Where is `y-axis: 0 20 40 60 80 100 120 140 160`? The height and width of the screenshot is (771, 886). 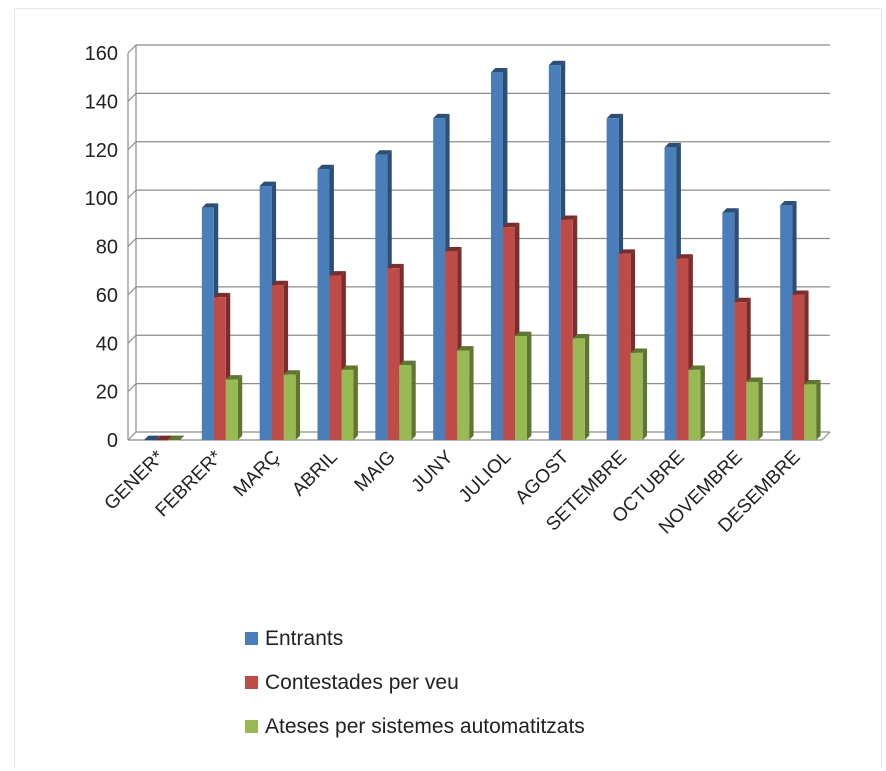 y-axis: 0 20 40 60 80 100 120 140 160 is located at coordinates (107, 247).